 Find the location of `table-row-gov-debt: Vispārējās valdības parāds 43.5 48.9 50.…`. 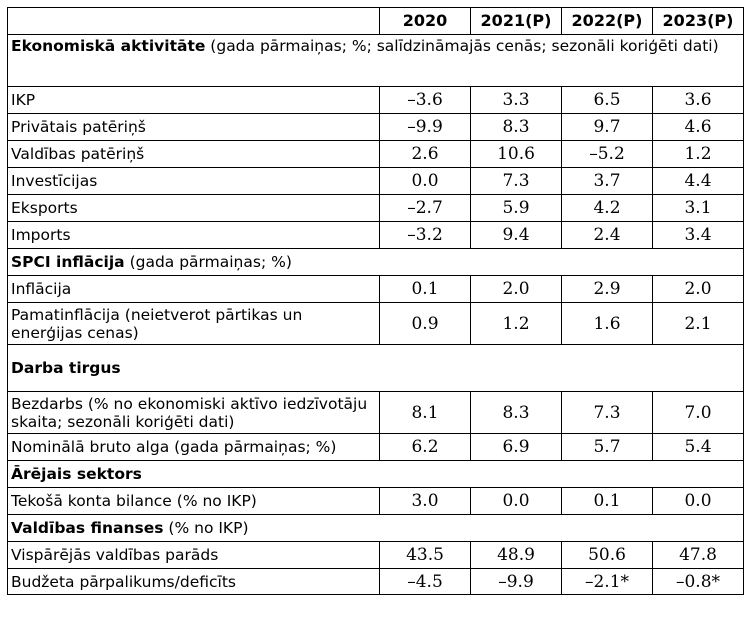

table-row-gov-debt: Vispārējās valdības parāds 43.5 48.9 50.… is located at coordinates (375, 555).